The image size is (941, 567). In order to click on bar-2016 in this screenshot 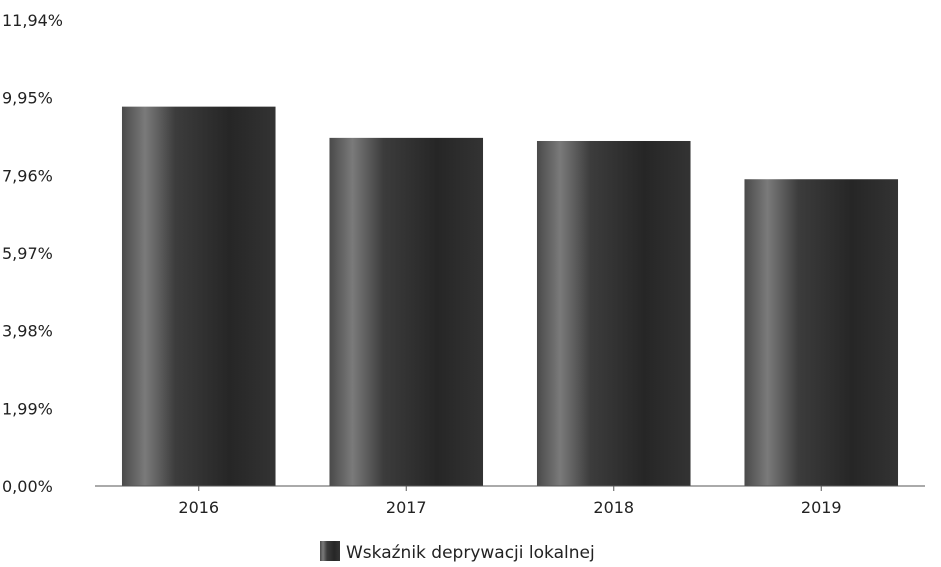, I will do `click(198, 296)`.